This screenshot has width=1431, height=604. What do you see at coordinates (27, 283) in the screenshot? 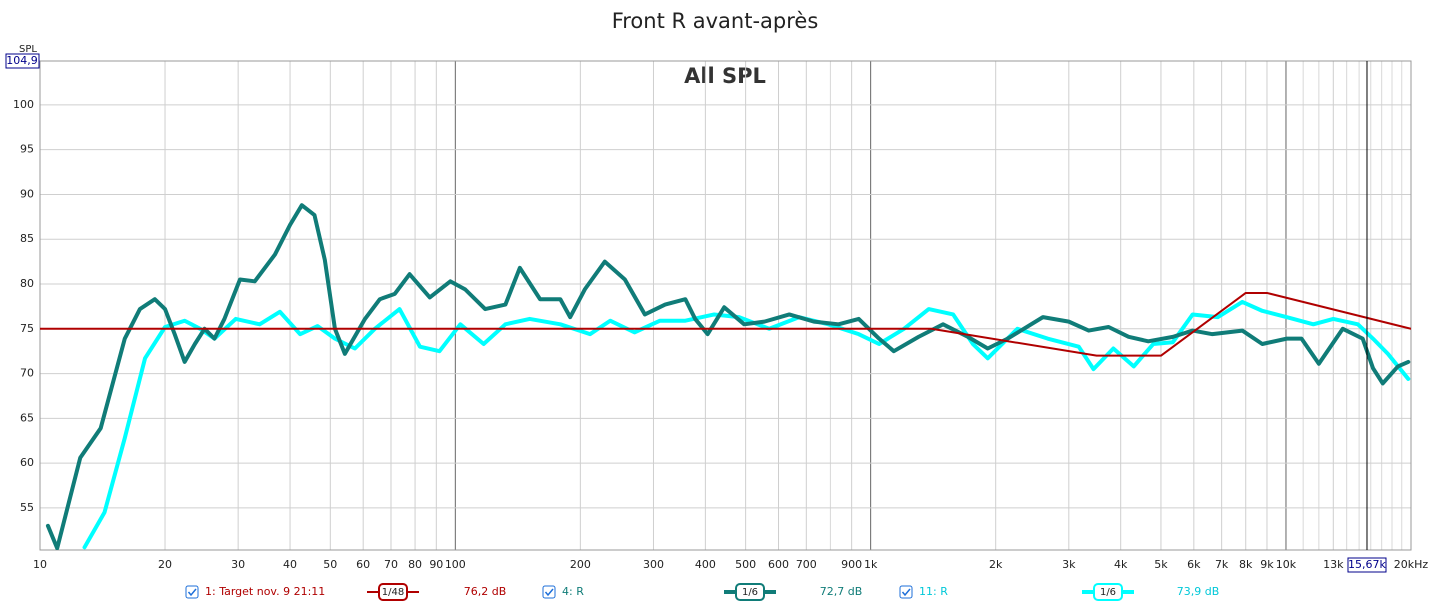
I see `y-tick-label: 80` at bounding box center [27, 283].